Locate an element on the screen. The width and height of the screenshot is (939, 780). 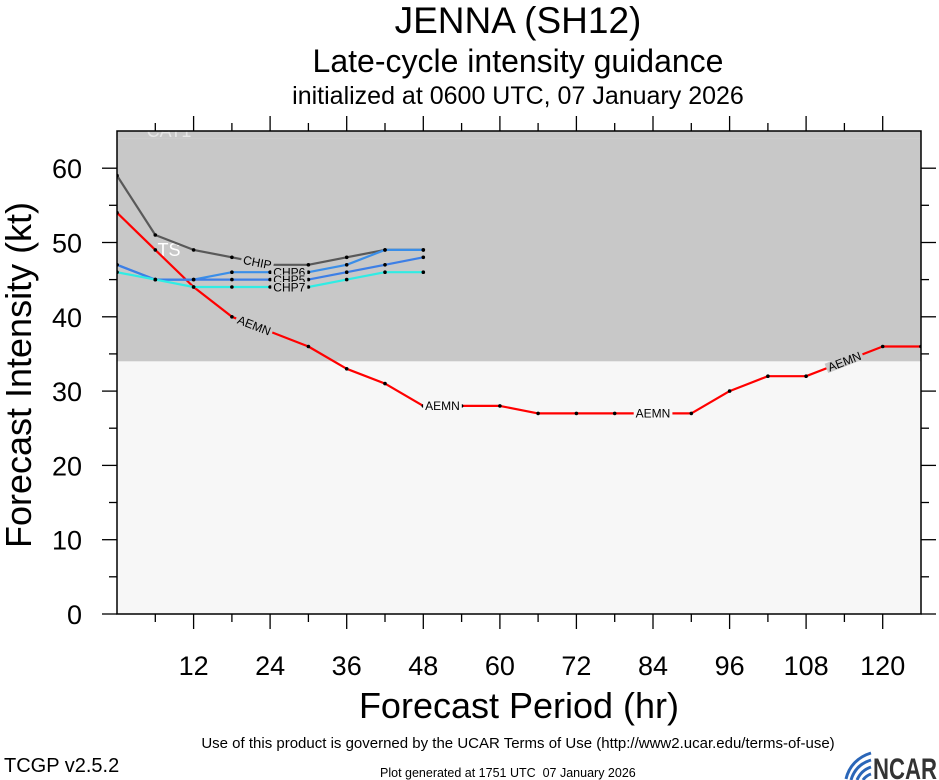
x-tick-label: 12 is located at coordinates (194, 666).